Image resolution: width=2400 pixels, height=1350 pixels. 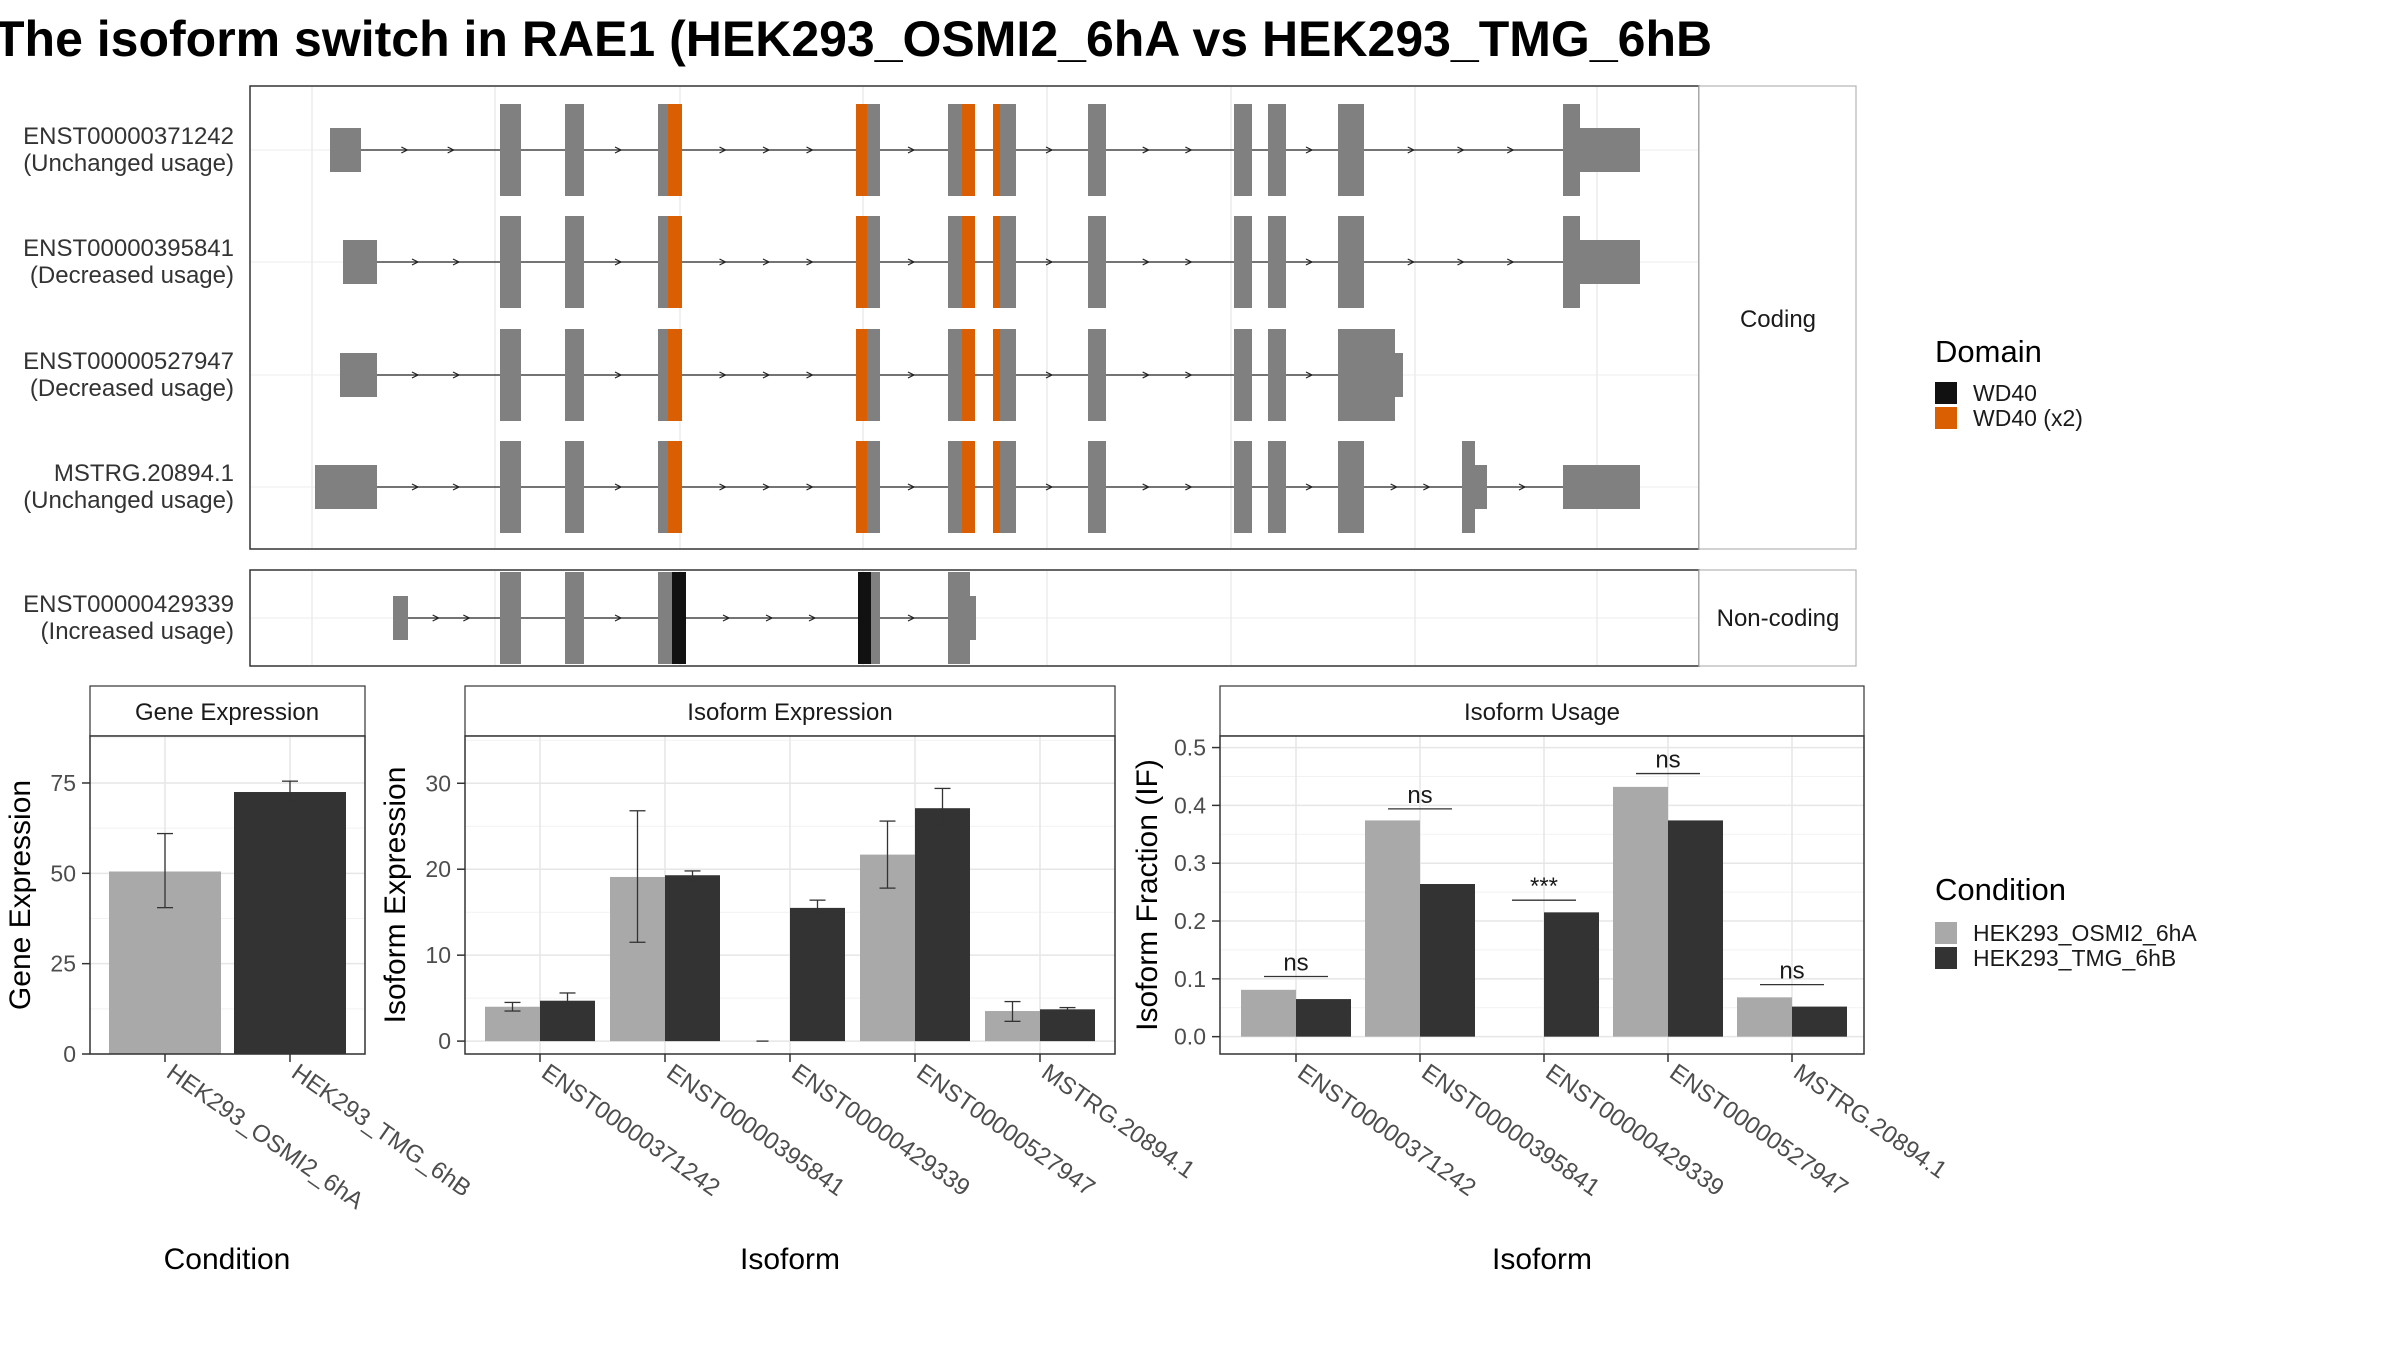 What do you see at coordinates (2005, 393) in the screenshot?
I see `legend-label-wd40: WD40` at bounding box center [2005, 393].